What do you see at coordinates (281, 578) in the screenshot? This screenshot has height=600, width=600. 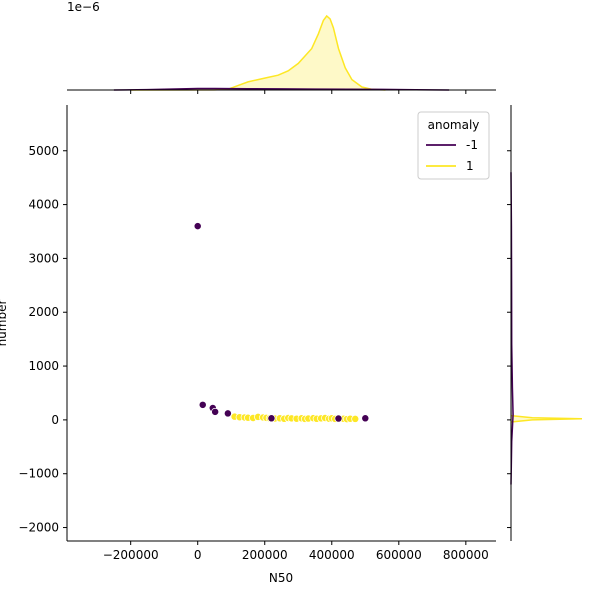 I see `x-axis-label: N50` at bounding box center [281, 578].